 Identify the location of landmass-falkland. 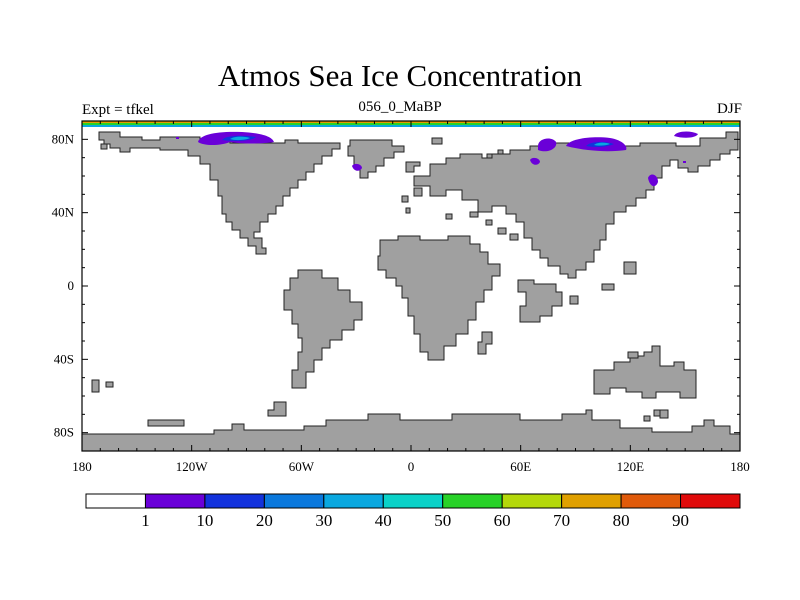
(95, 386).